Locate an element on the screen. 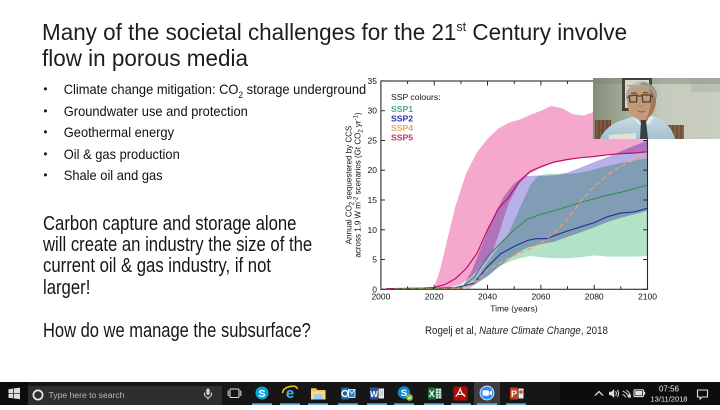 The height and width of the screenshot is (410, 720). svg-text: 2000 is located at coordinates (380, 297).